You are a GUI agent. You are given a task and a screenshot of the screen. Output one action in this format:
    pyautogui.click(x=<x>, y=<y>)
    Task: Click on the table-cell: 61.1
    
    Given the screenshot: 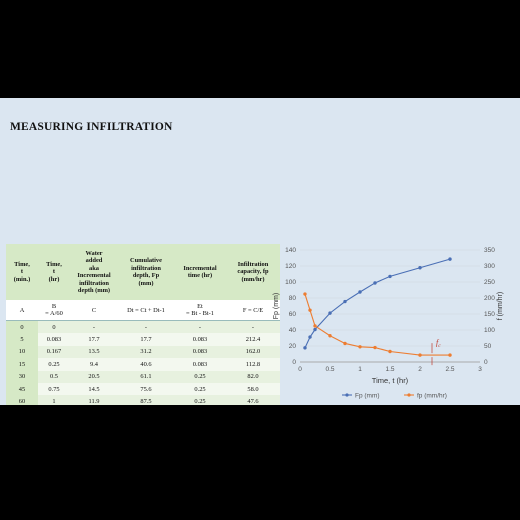 What is the action you would take?
    pyautogui.click(x=146, y=376)
    